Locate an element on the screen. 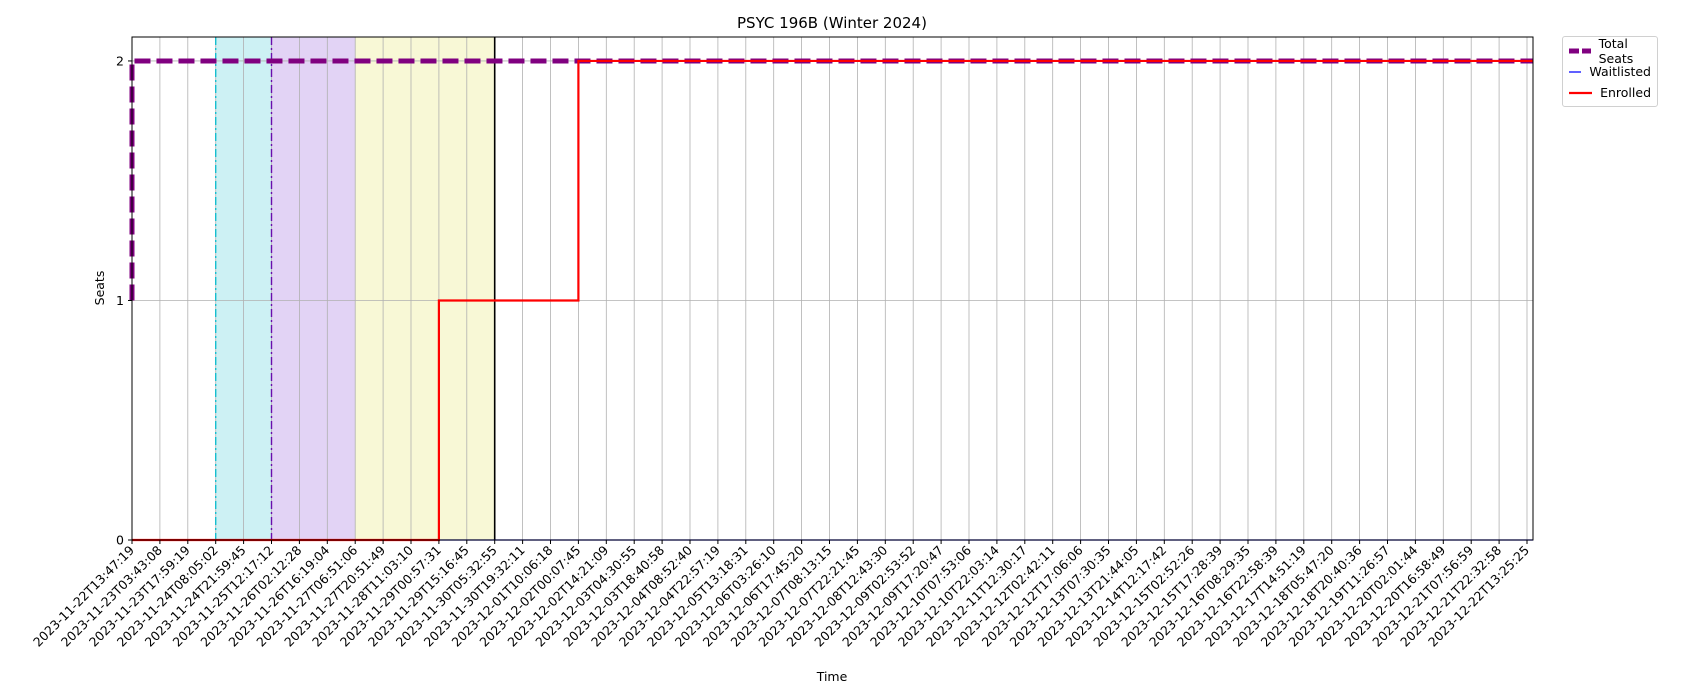  legend-item-enrolled: Enrolled is located at coordinates (1610, 92).